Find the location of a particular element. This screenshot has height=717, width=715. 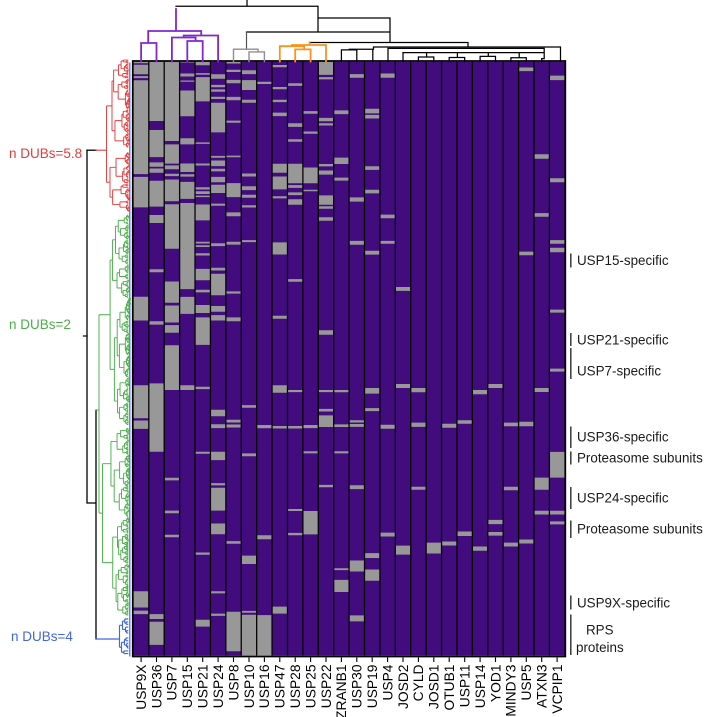

svg-text: OTUB1 is located at coordinates (449, 688).